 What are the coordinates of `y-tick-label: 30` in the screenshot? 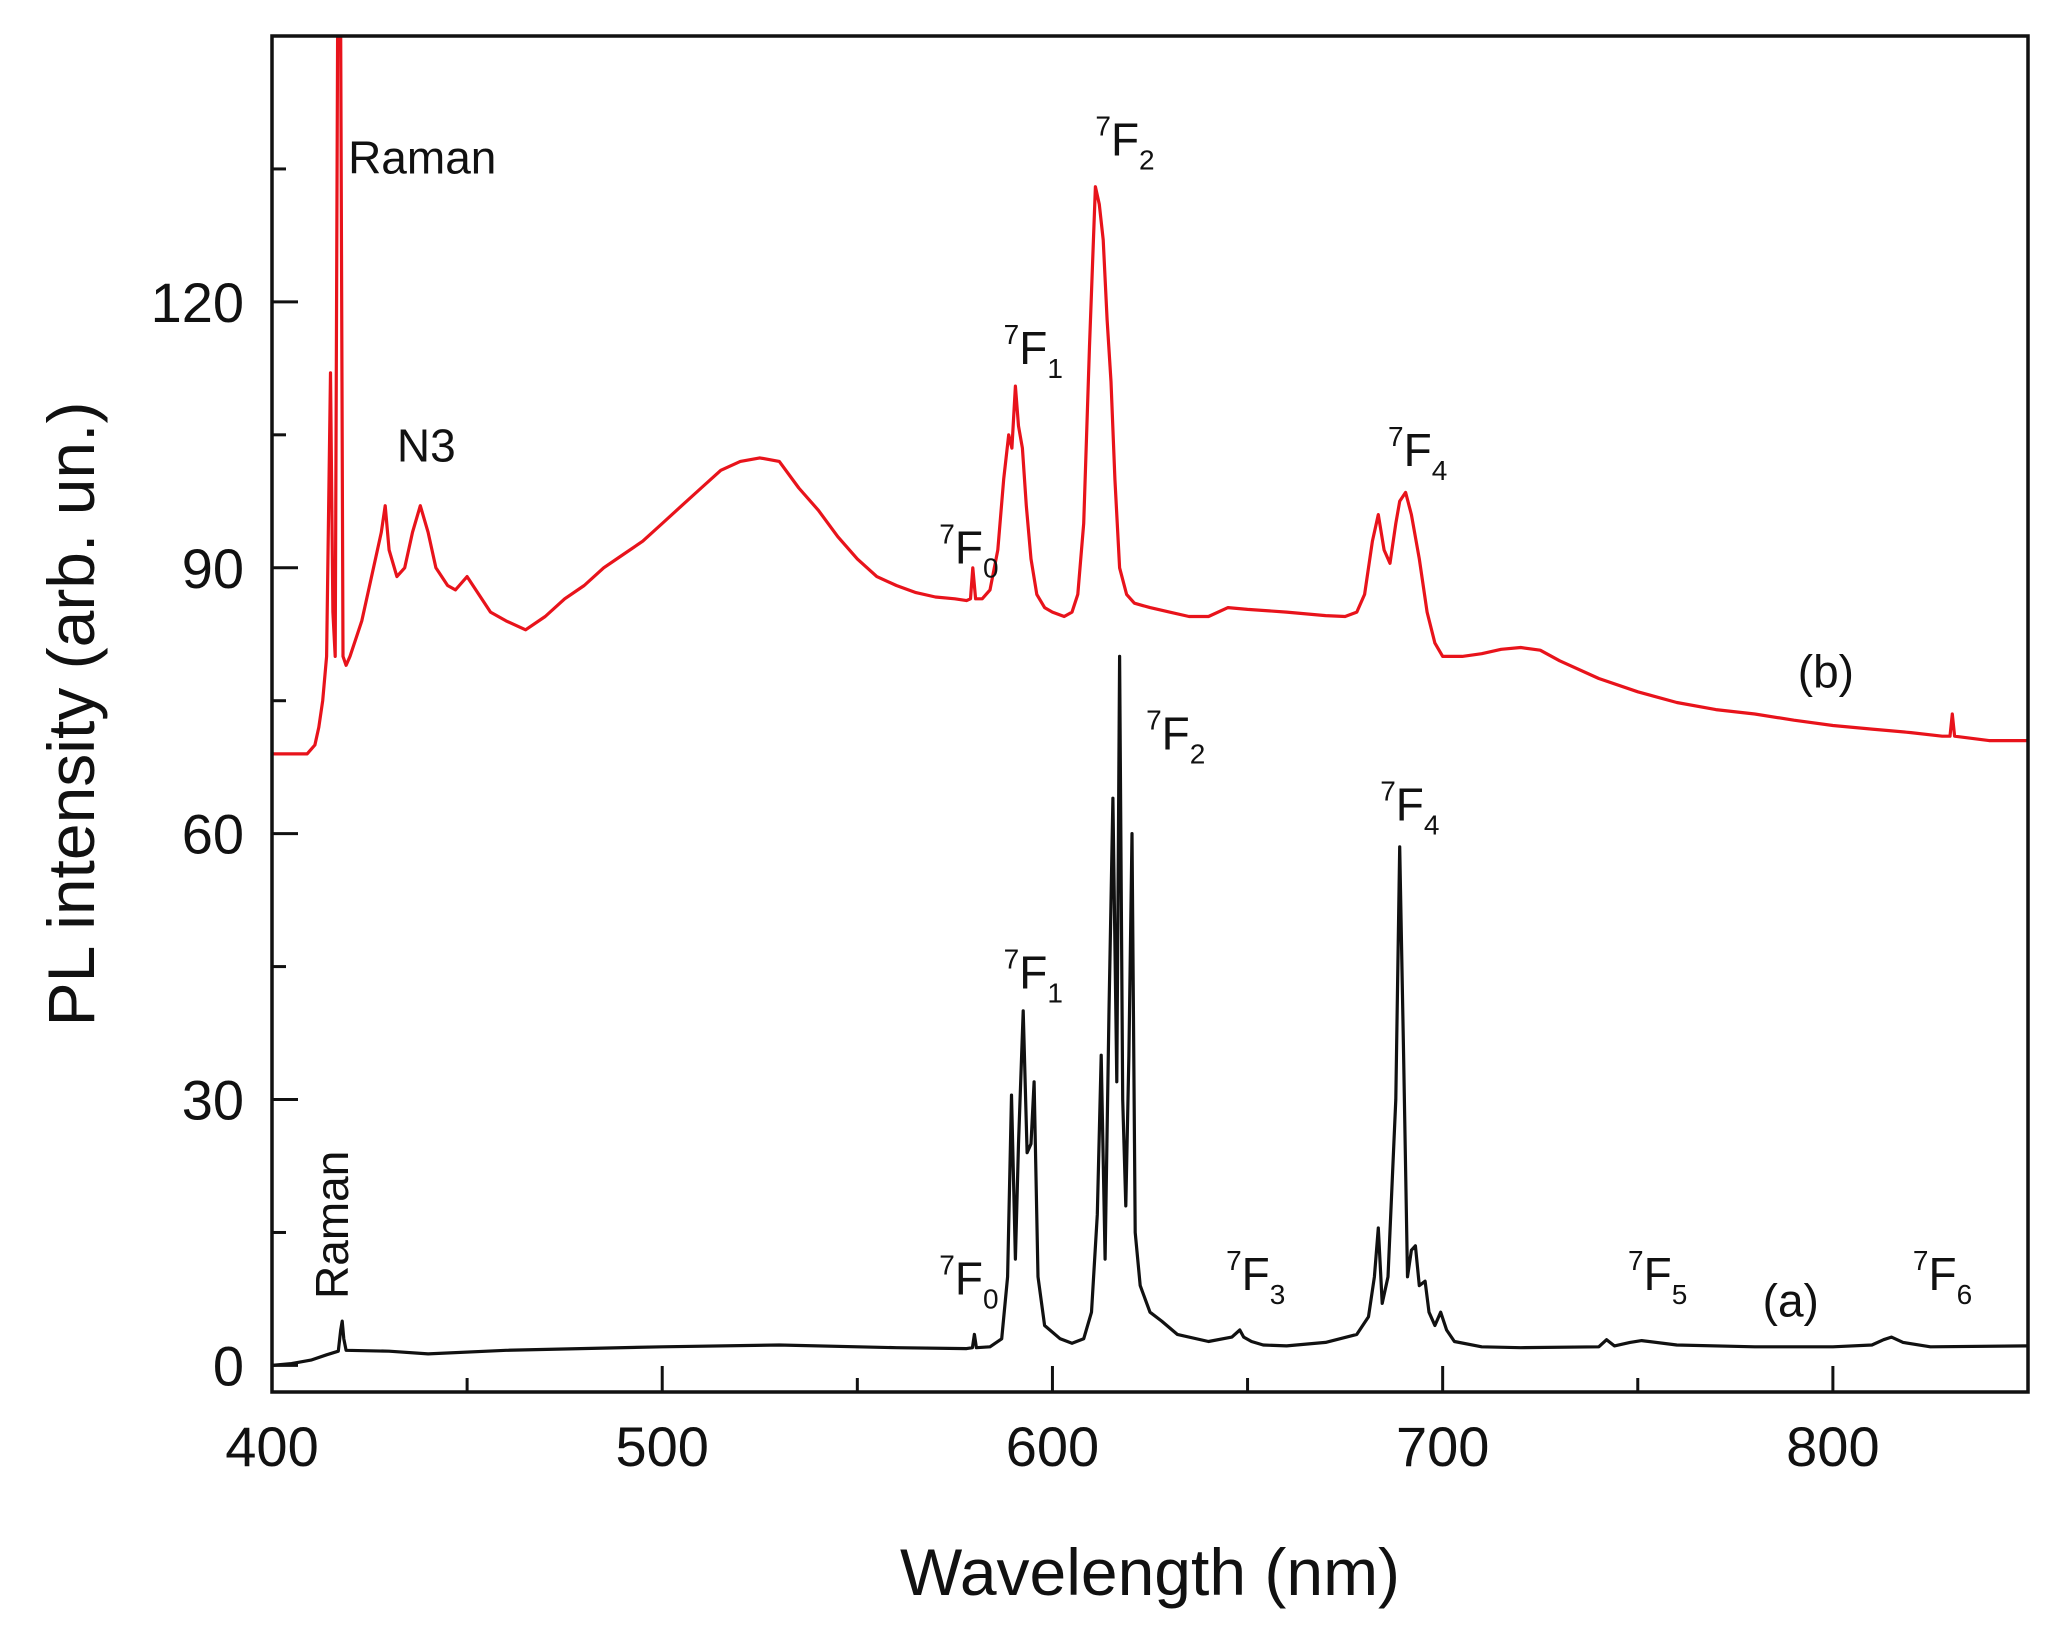 It's located at (213, 1100).